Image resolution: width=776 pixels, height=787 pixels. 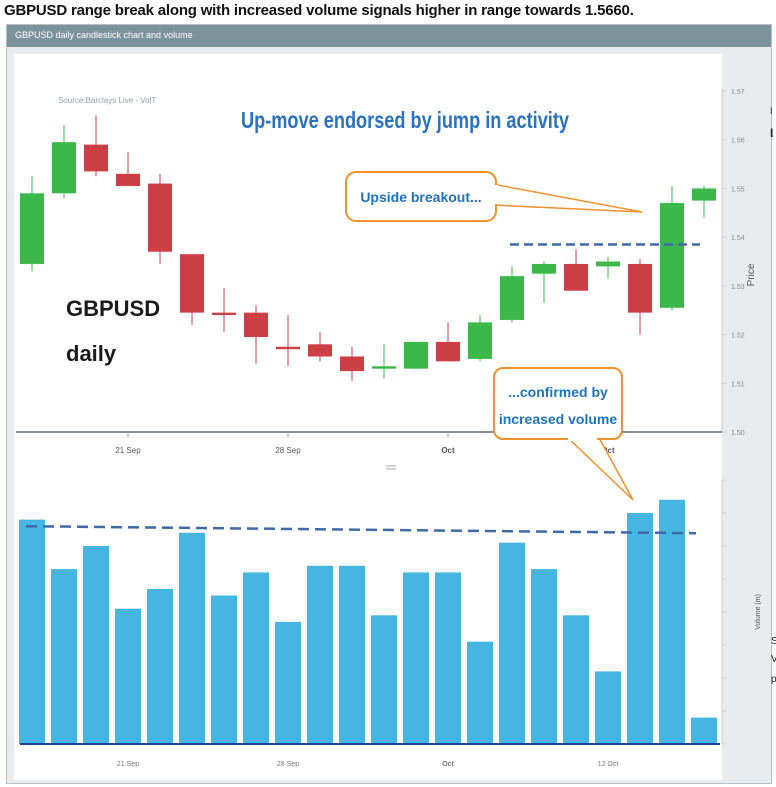 What do you see at coordinates (558, 403) in the screenshot?
I see `volume-callout-box` at bounding box center [558, 403].